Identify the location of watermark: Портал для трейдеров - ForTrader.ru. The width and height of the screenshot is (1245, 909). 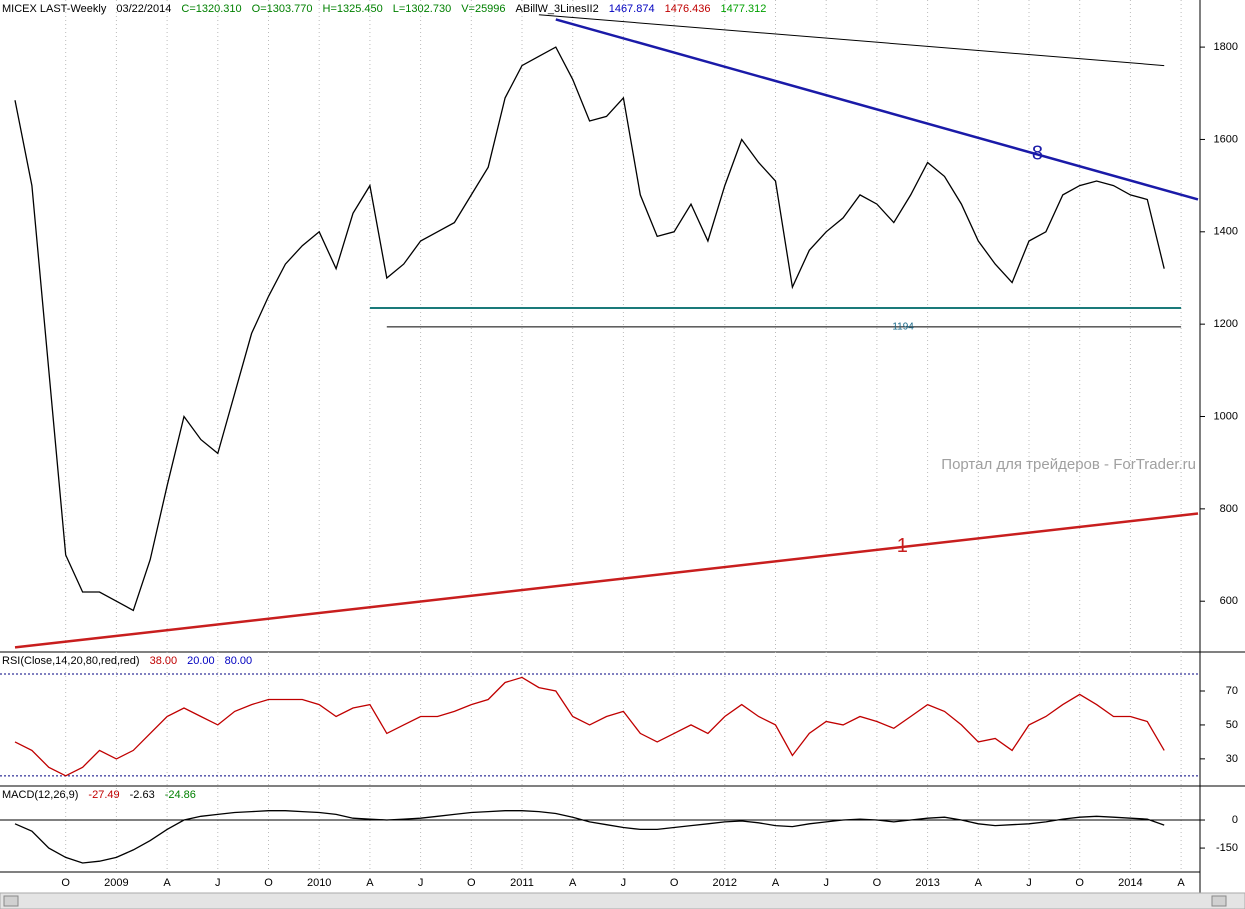
(1068, 464).